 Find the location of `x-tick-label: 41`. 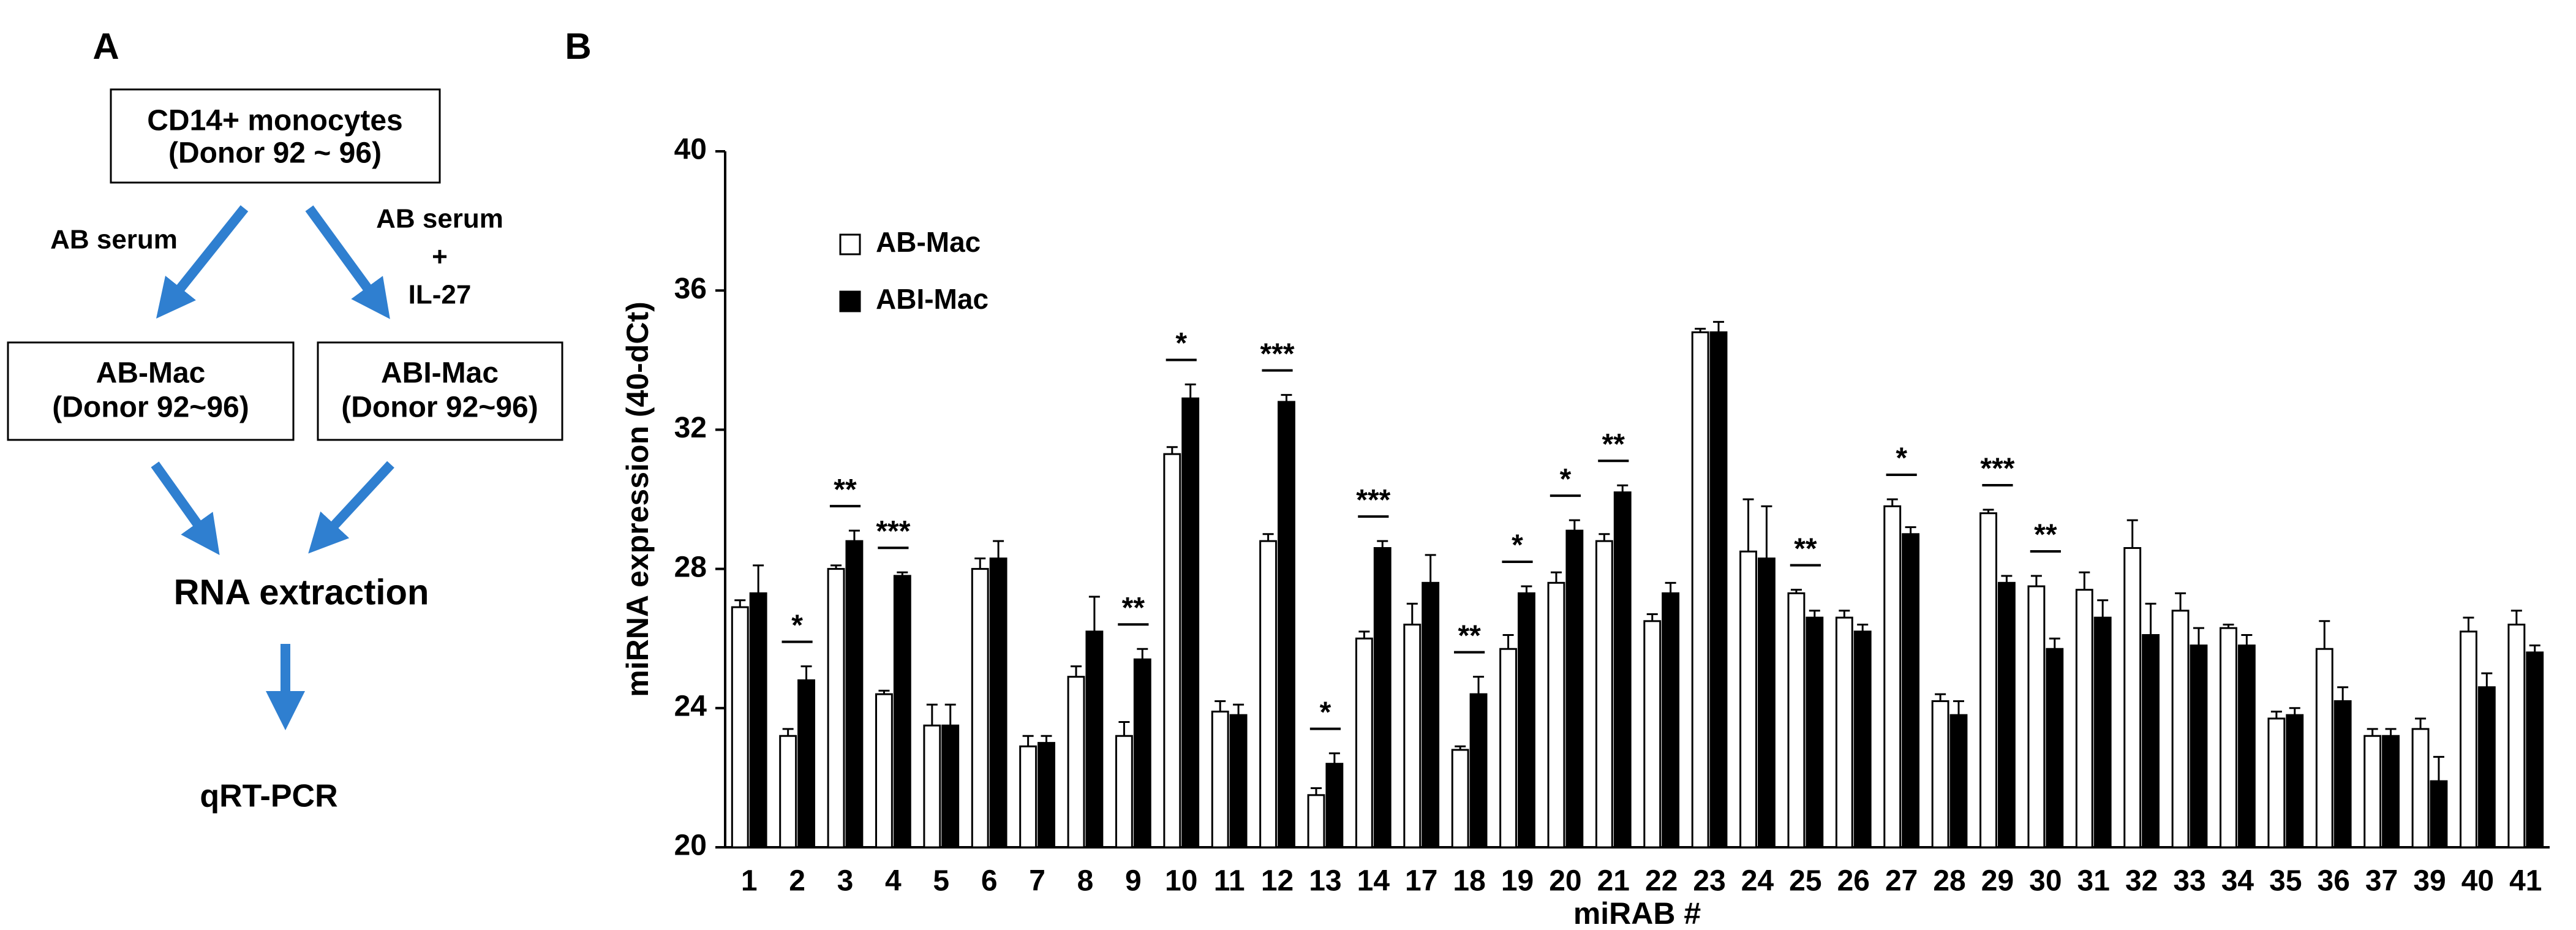

x-tick-label: 41 is located at coordinates (2525, 882).